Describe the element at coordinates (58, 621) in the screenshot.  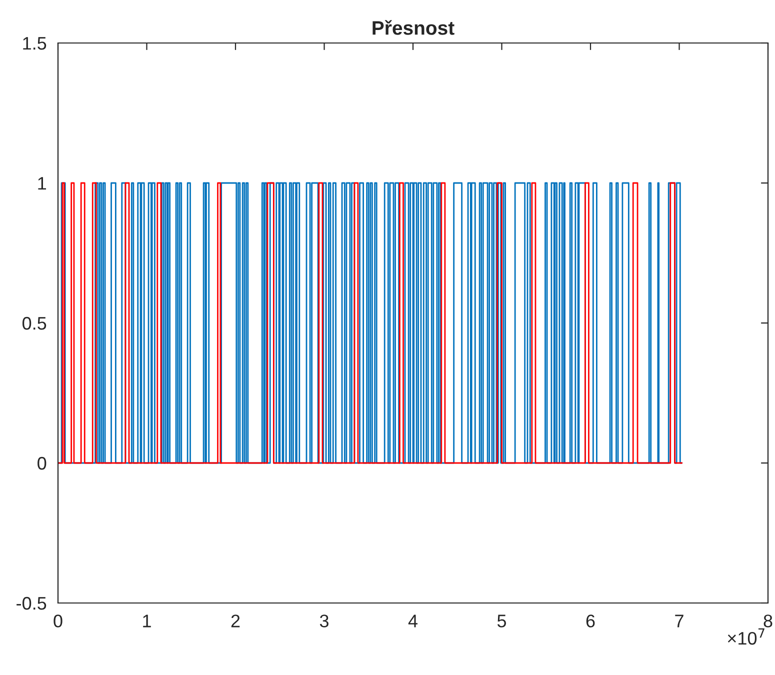
I see `x-tick-label: 0` at that location.